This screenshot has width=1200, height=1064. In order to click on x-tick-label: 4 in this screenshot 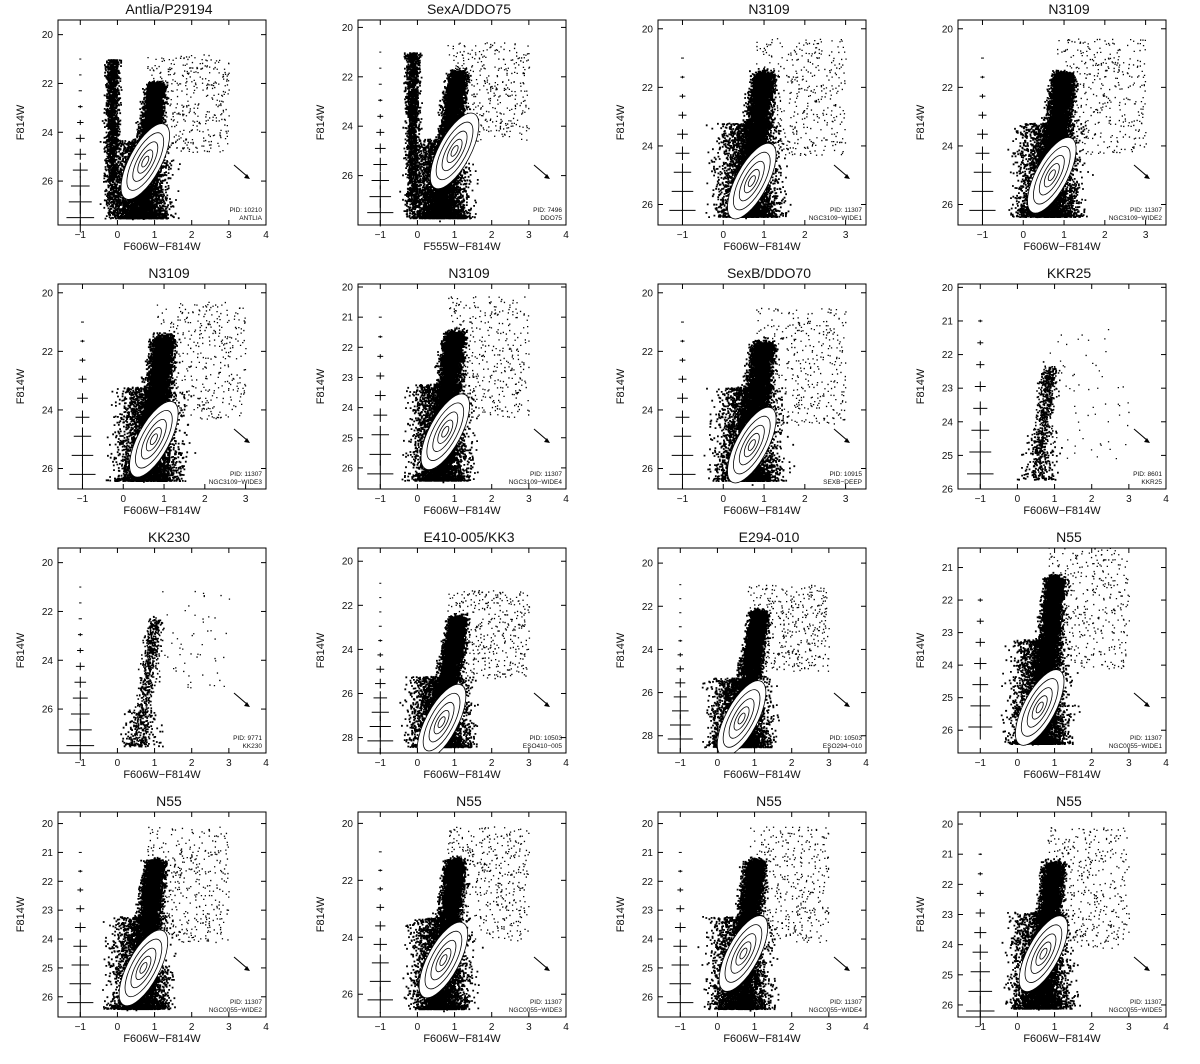, I will do `click(266, 235)`.